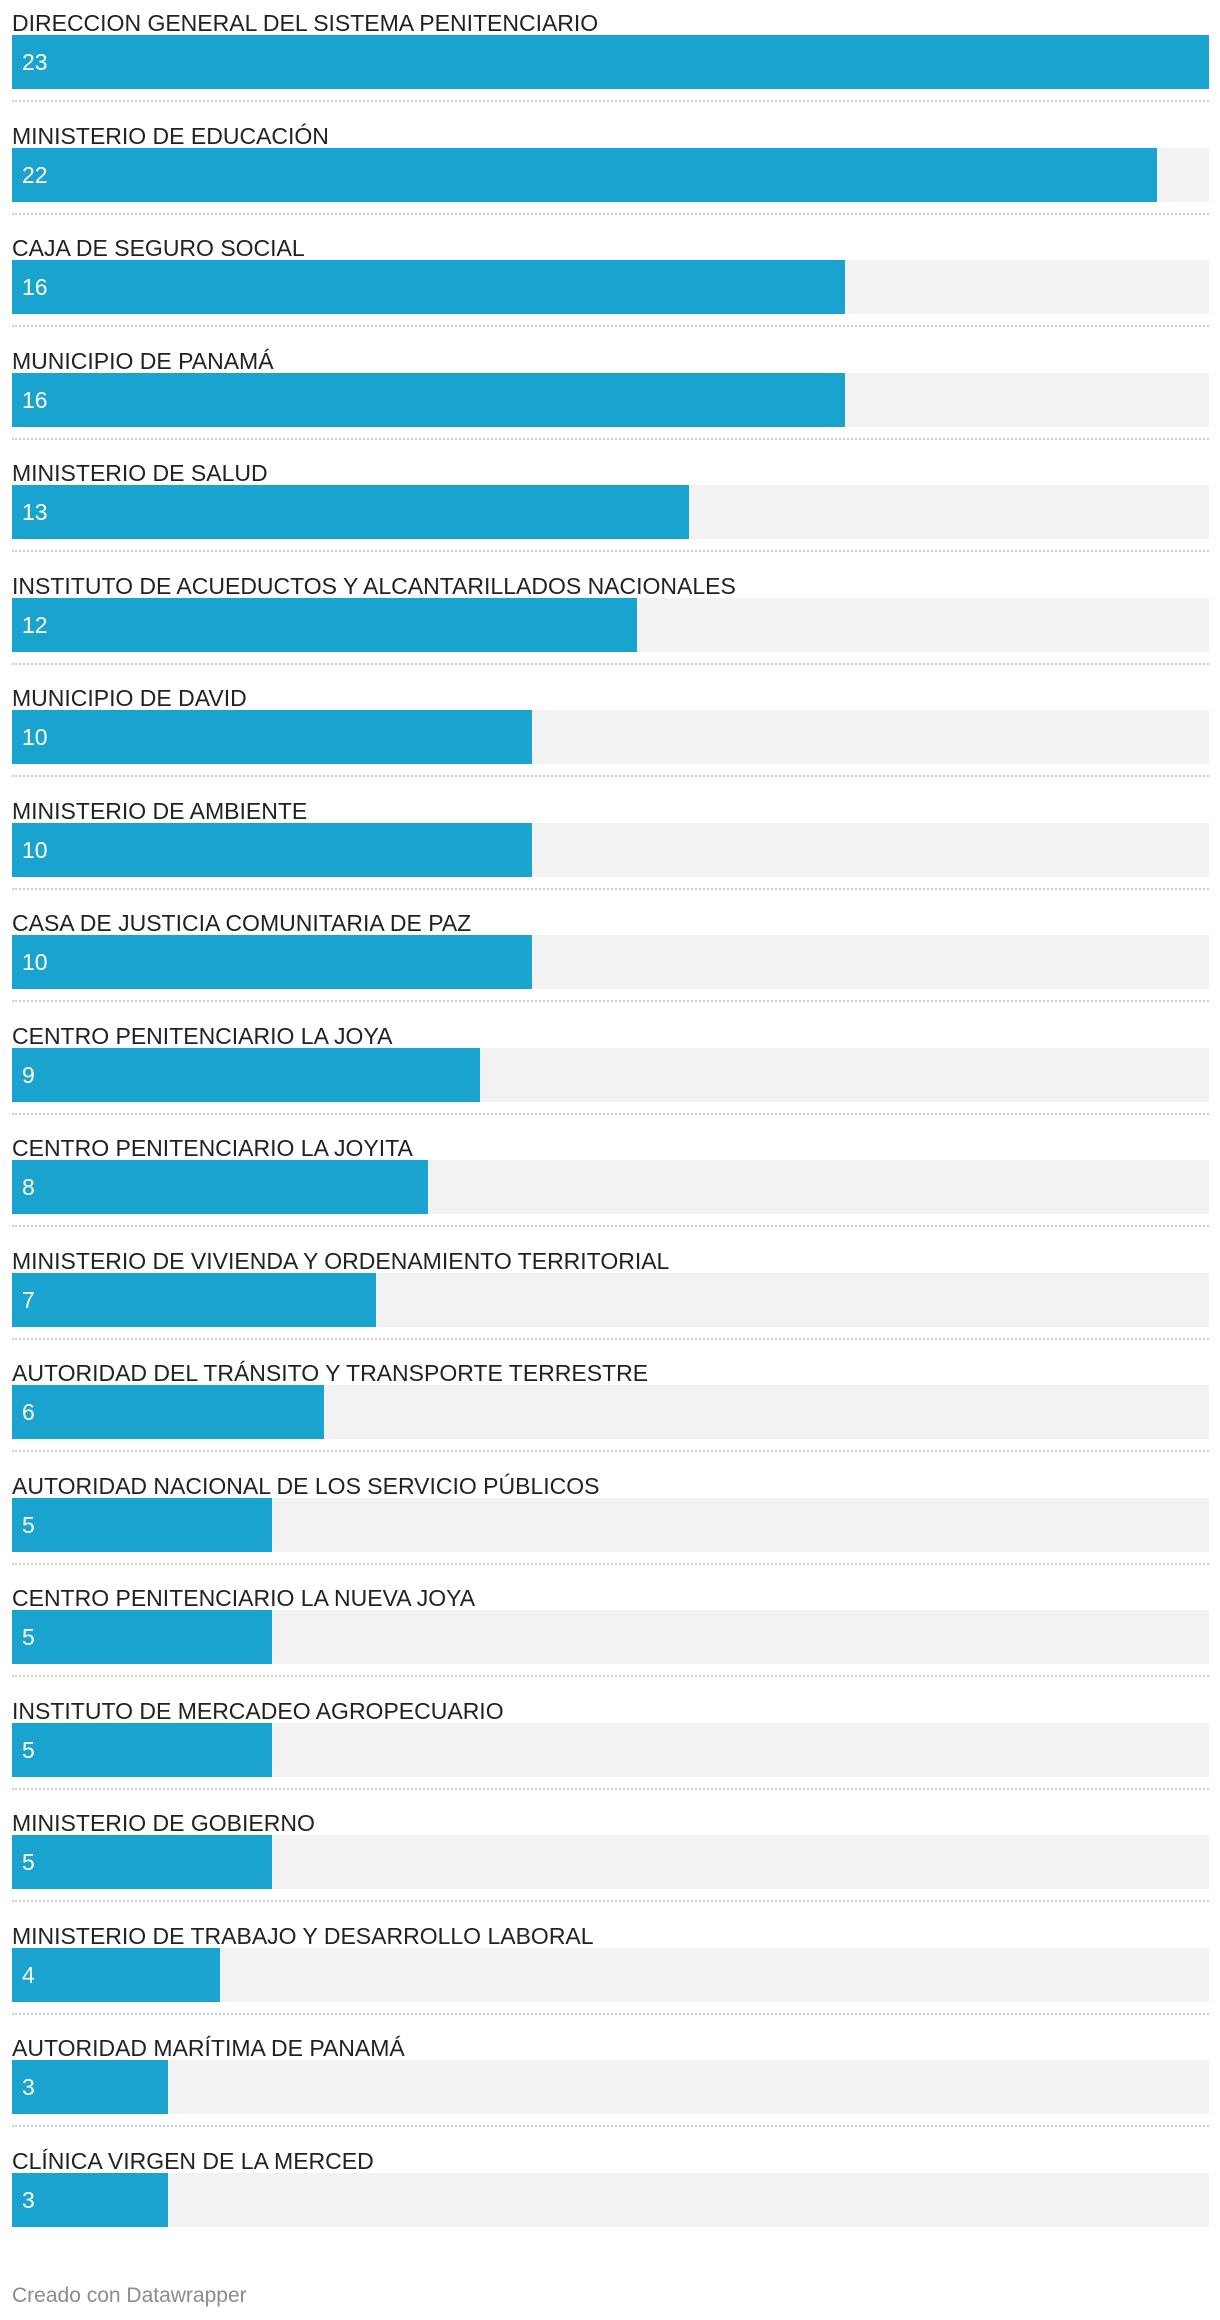  What do you see at coordinates (208, 2048) in the screenshot?
I see `category-label: AUTORIDAD MARÍTIMA DE PANAMÁ` at bounding box center [208, 2048].